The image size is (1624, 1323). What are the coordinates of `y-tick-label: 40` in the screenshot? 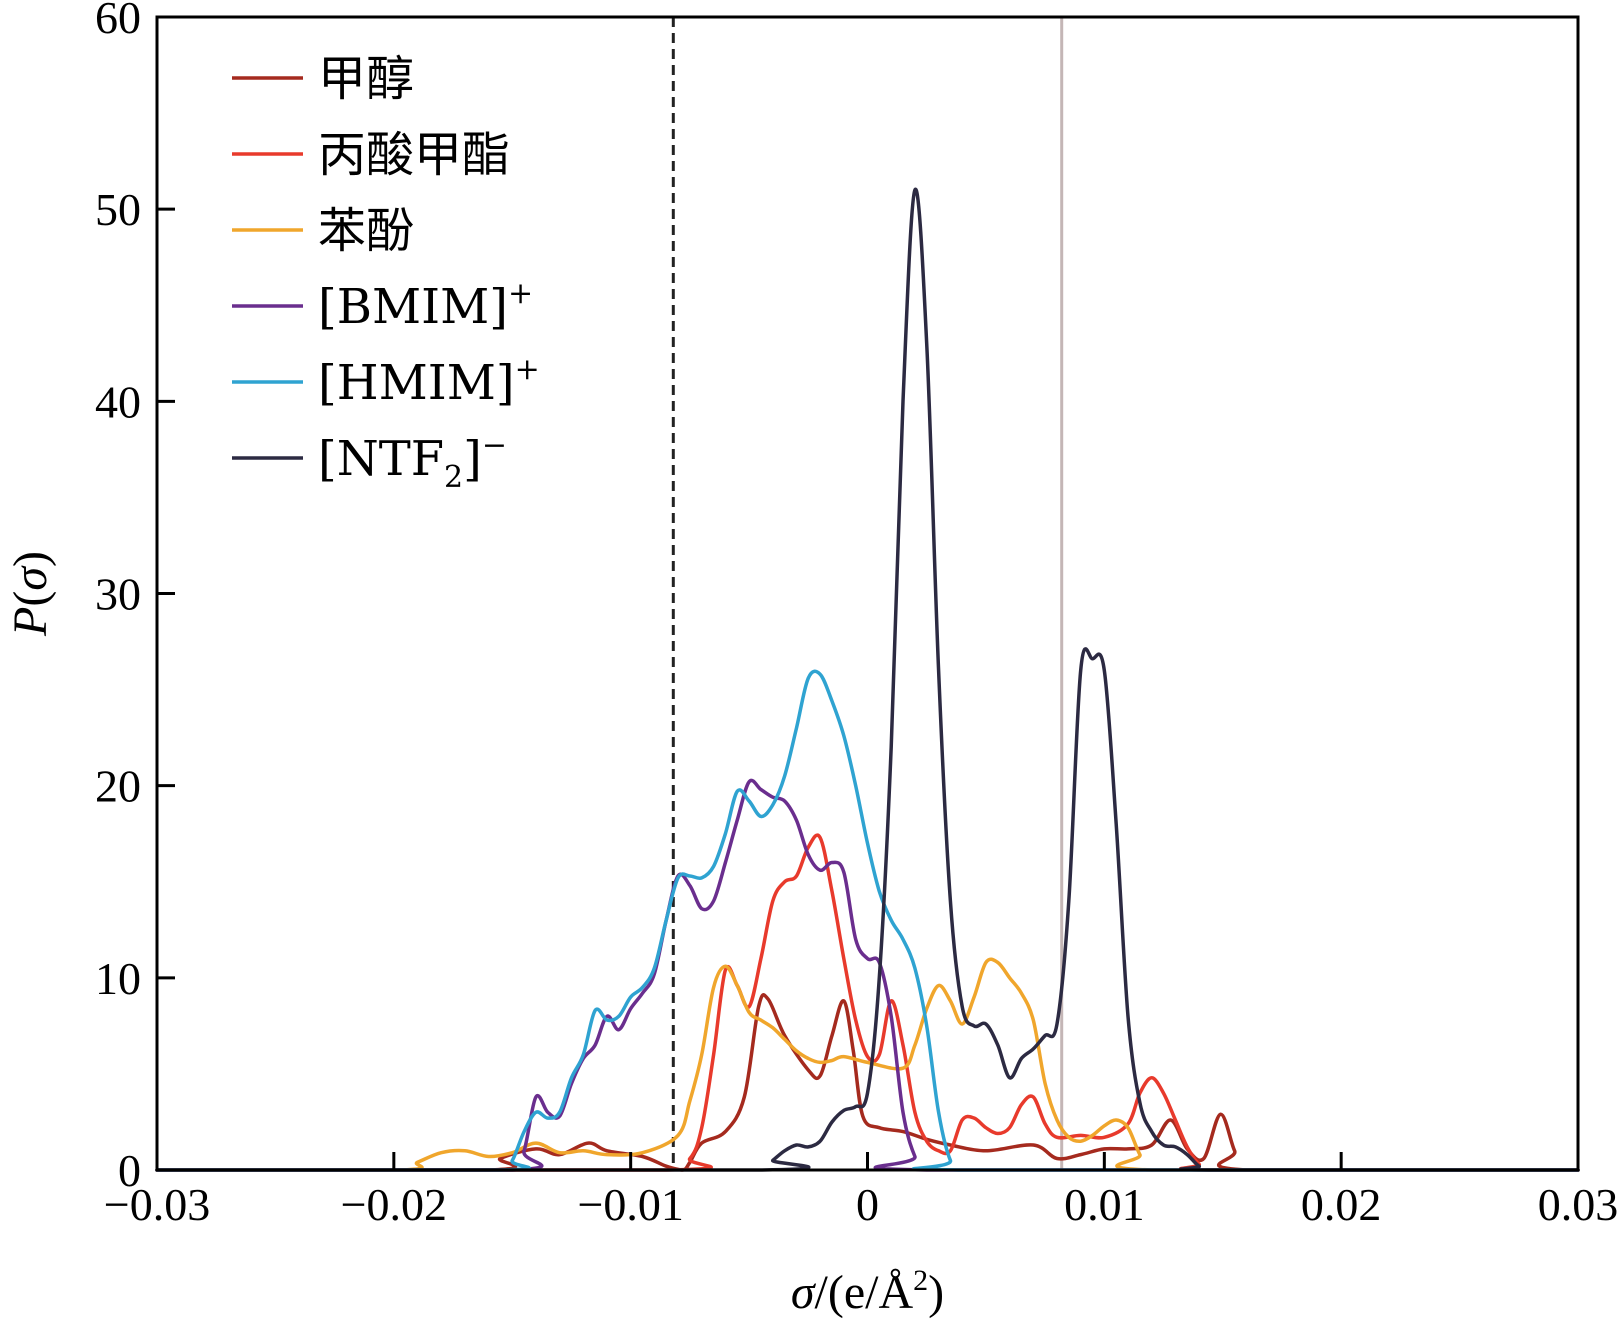 It's located at (118, 401).